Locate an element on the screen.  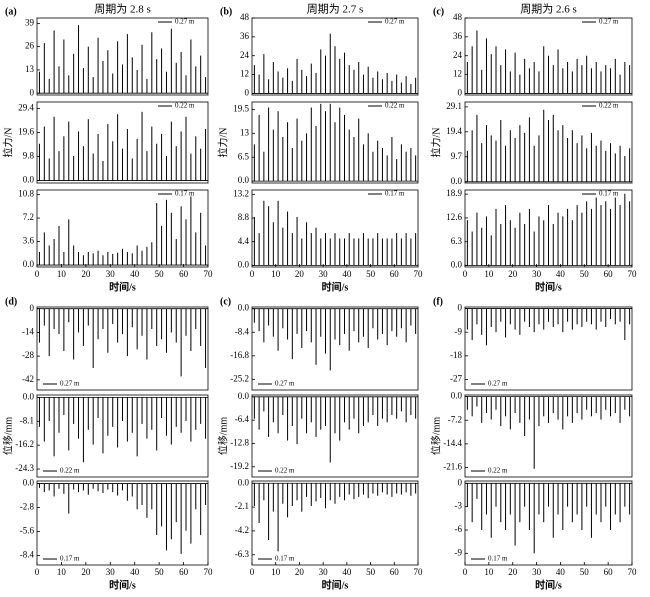
y-tick-label: -24.3 is located at coordinates (24, 468).